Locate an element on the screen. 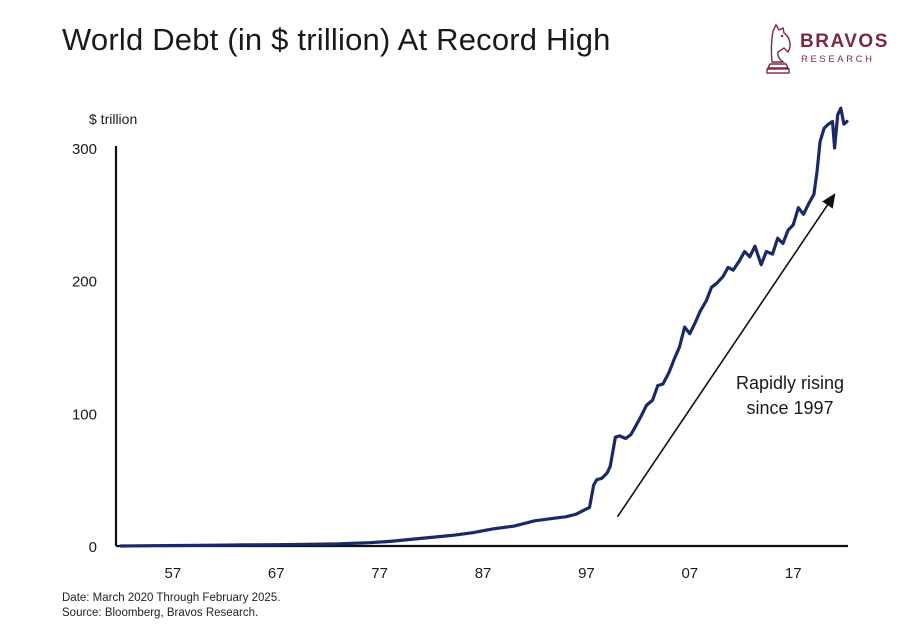 The width and height of the screenshot is (923, 639). brand-logo: BRAVOS RESEARCH is located at coordinates (829, 48).